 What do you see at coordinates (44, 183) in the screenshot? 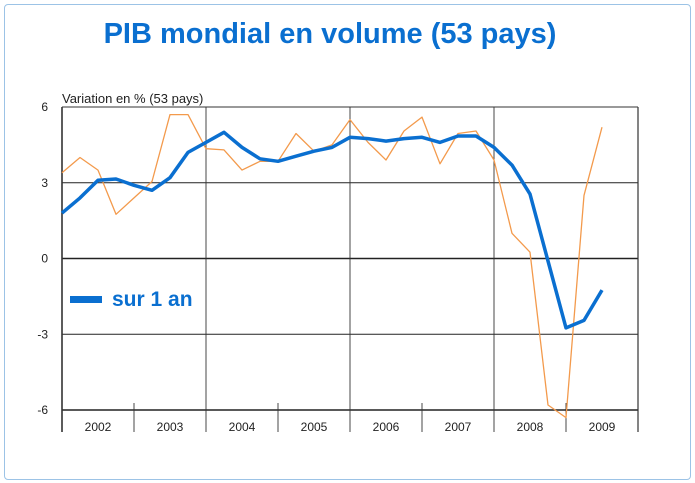
I see `y-tick-label: 3` at bounding box center [44, 183].